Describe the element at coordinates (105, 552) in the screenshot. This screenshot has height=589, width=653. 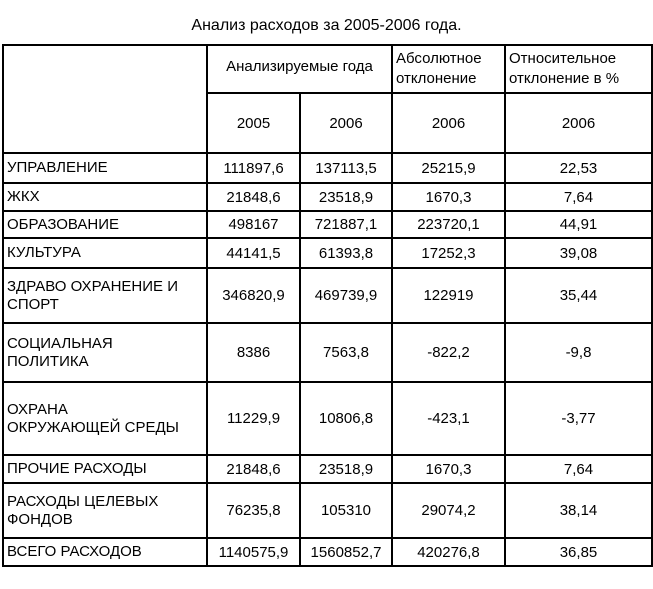
I see `category-cell: ВСЕГО РАСХОДОВ` at that location.